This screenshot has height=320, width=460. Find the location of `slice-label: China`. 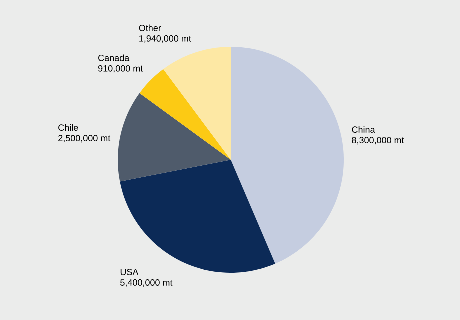

slice-label: China is located at coordinates (364, 130).